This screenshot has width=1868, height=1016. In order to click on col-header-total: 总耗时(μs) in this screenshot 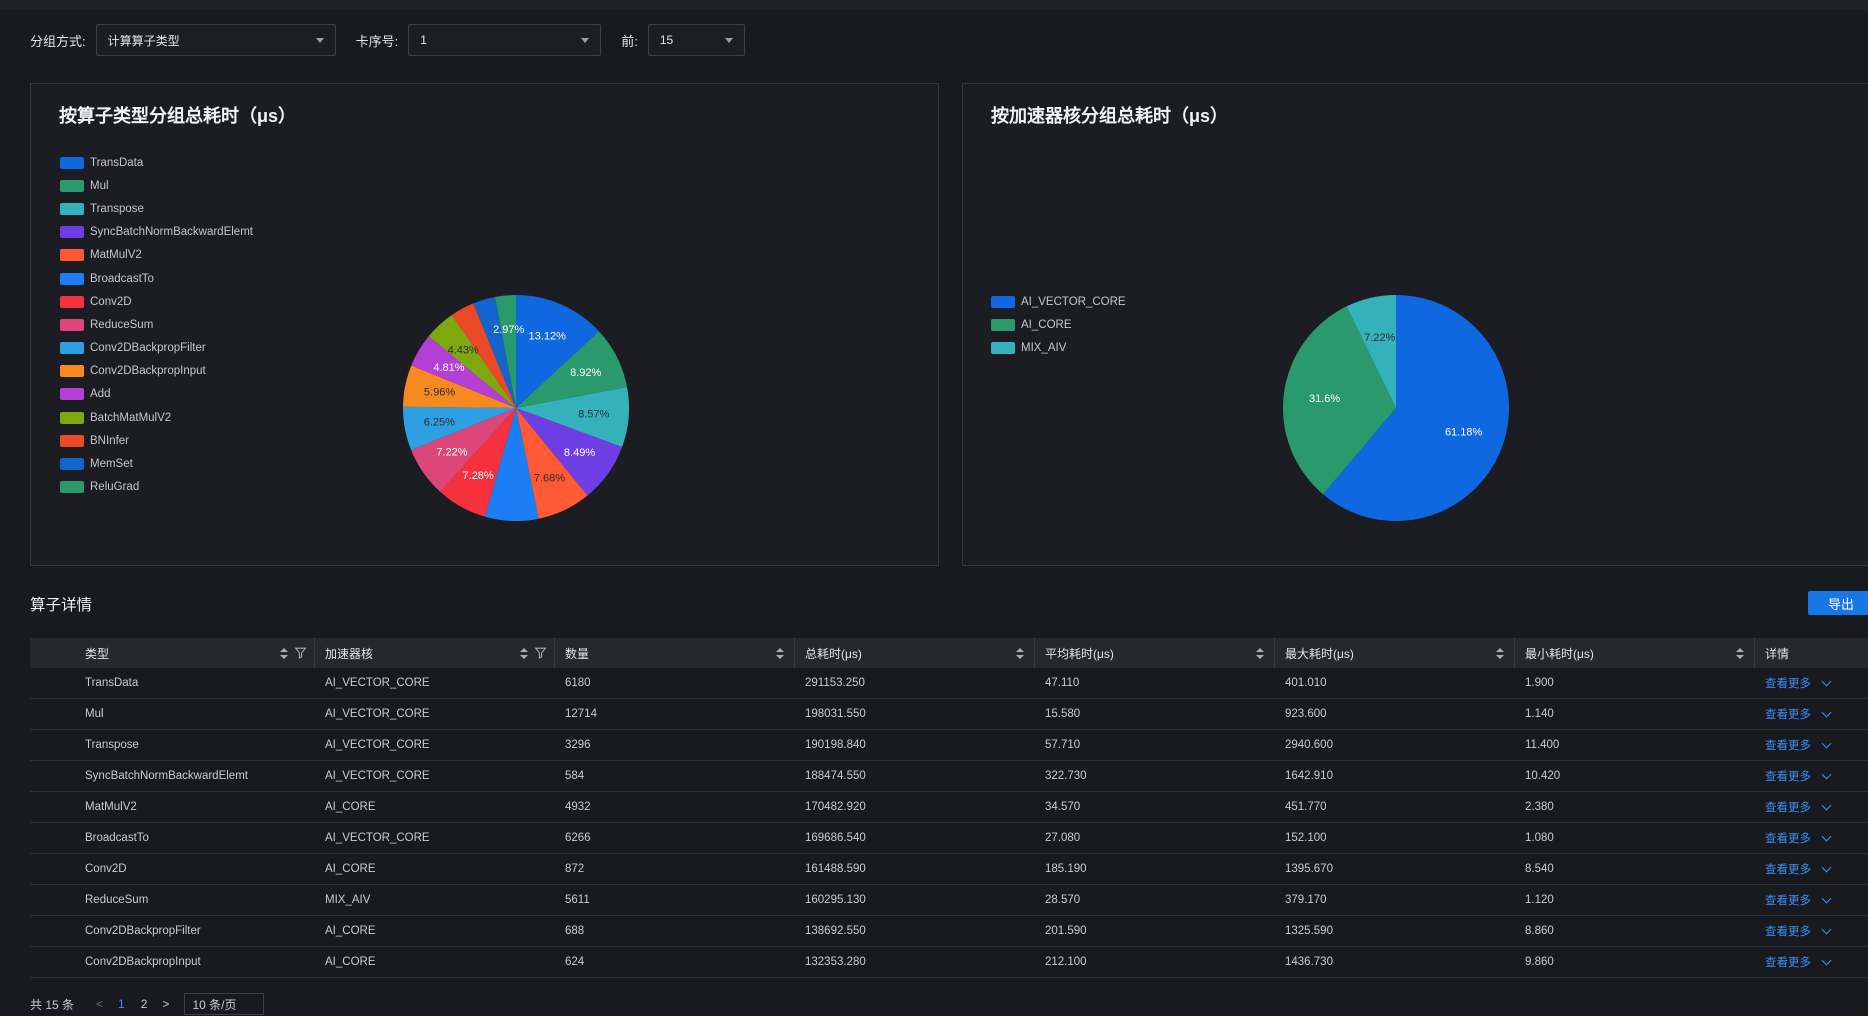, I will do `click(915, 653)`.